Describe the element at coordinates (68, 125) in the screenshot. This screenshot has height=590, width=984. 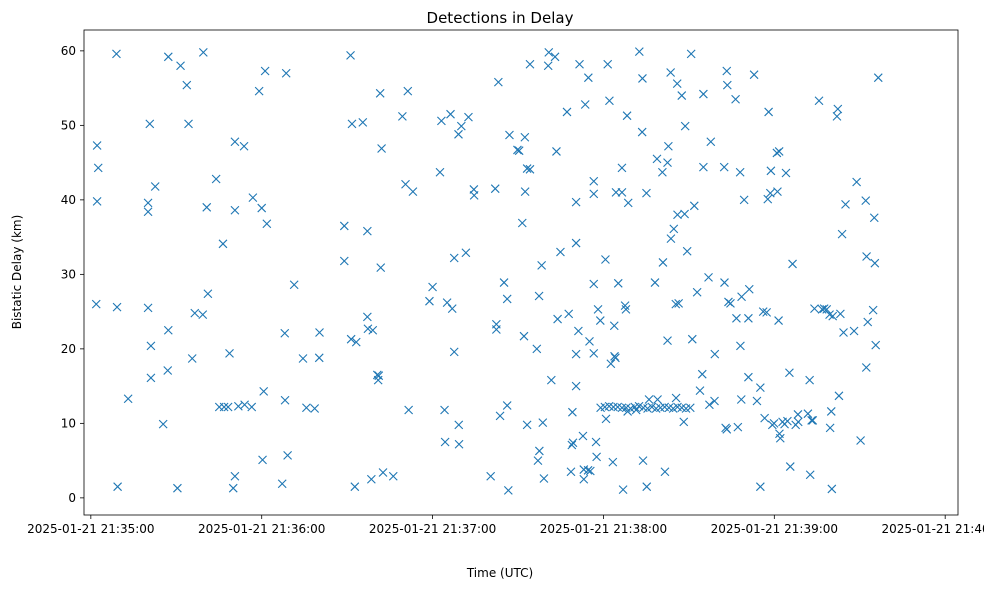
I see `y-tick-label: 50` at that location.